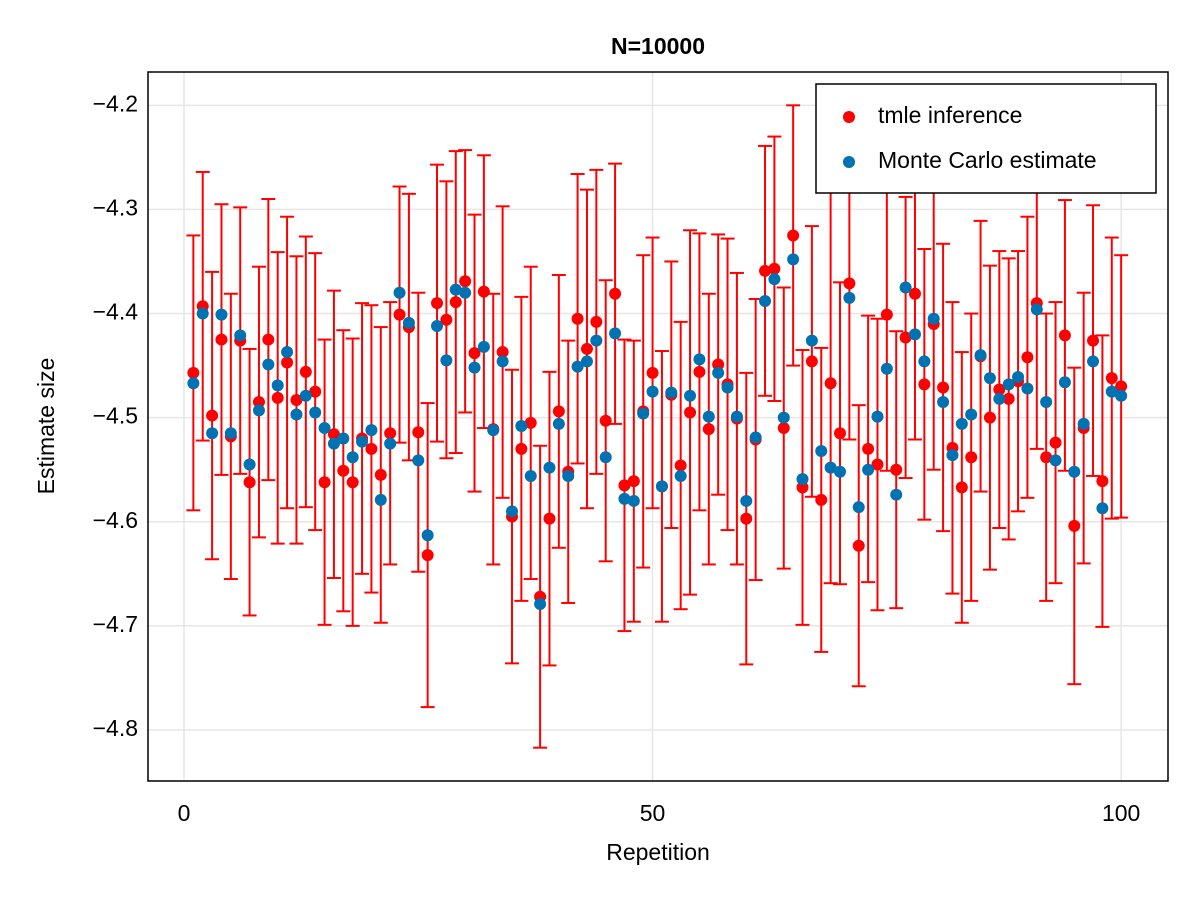 Image resolution: width=1200 pixels, height=900 pixels. Describe the element at coordinates (1121, 813) in the screenshot. I see `x-tick-label: 100` at that location.